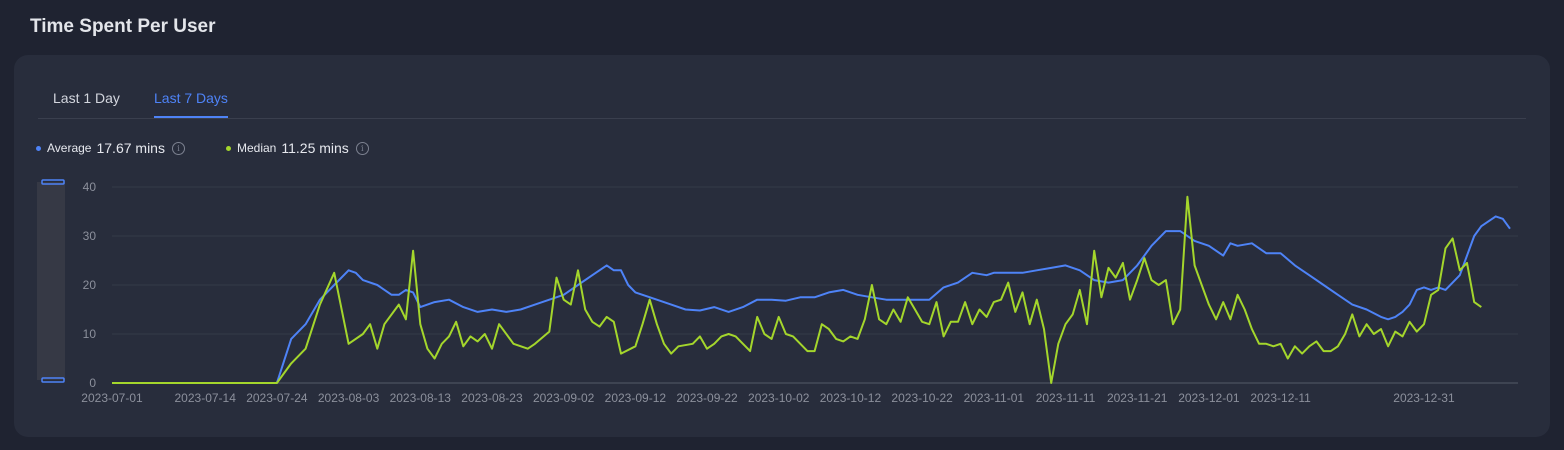  I want to click on zoom-slider, so click(51, 281).